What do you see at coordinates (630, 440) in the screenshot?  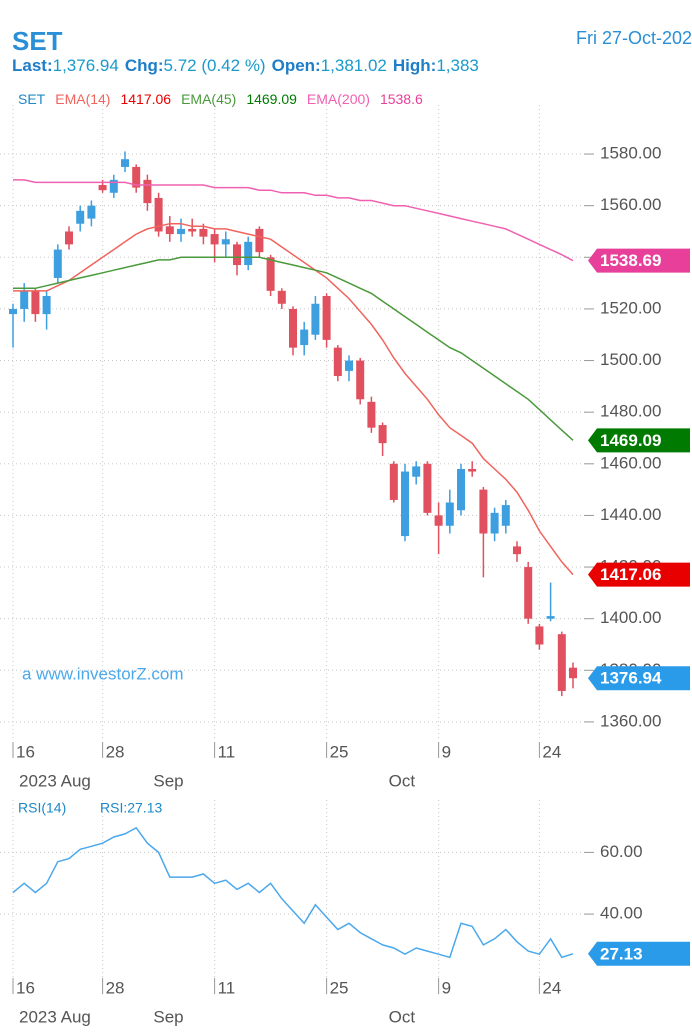 I see `value-tag: 1469.09` at bounding box center [630, 440].